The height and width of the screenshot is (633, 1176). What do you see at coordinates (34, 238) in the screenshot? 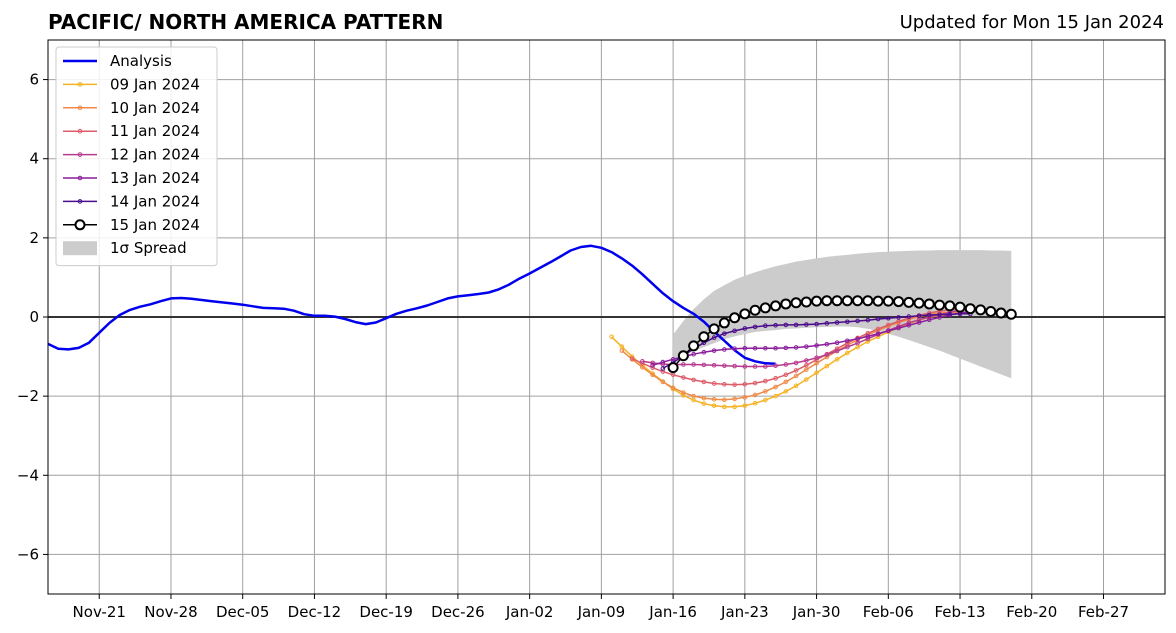
I see `y-tick-label: 2` at bounding box center [34, 238].